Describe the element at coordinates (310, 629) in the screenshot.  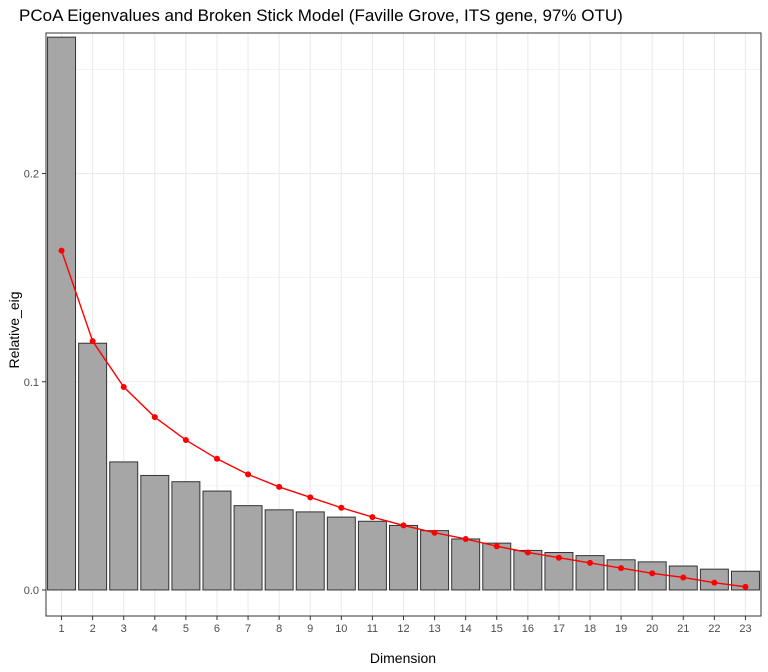
I see `x-tick-label: 9` at that location.